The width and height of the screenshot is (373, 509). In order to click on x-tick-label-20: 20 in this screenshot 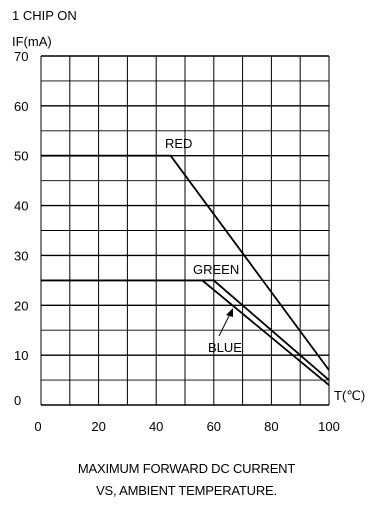, I will do `click(98, 426)`.